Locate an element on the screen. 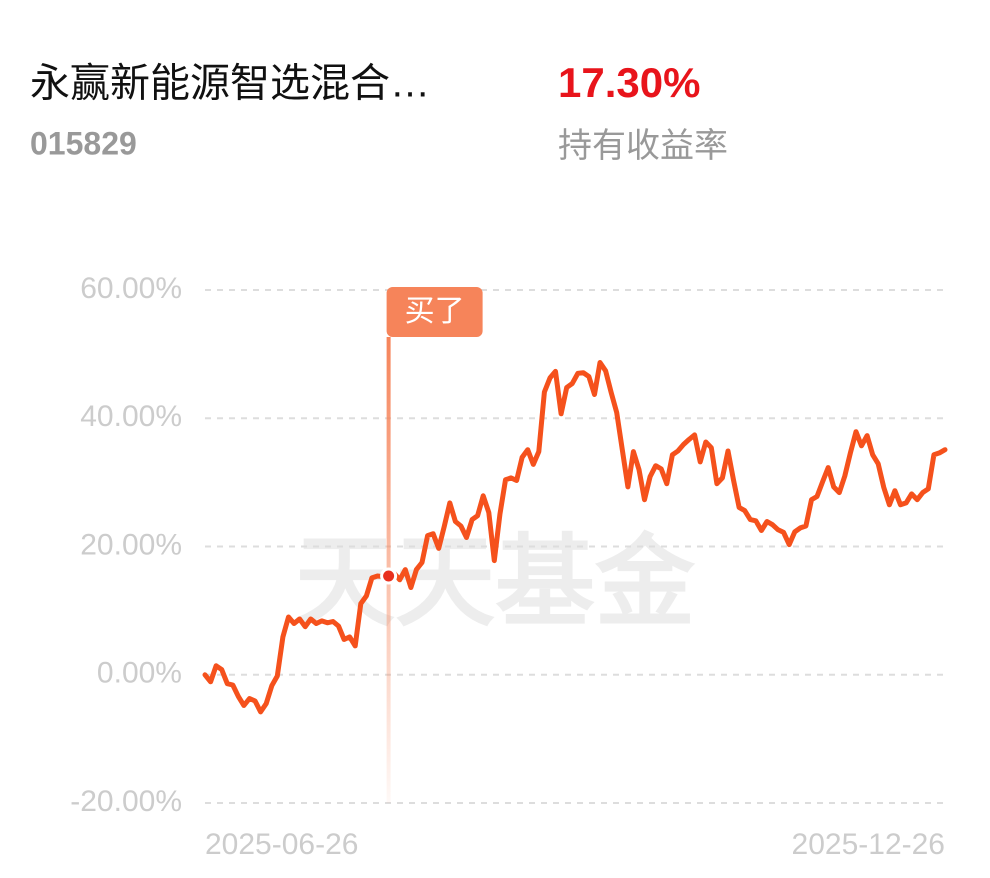  return-label: 持有收益率 is located at coordinates (643, 146).